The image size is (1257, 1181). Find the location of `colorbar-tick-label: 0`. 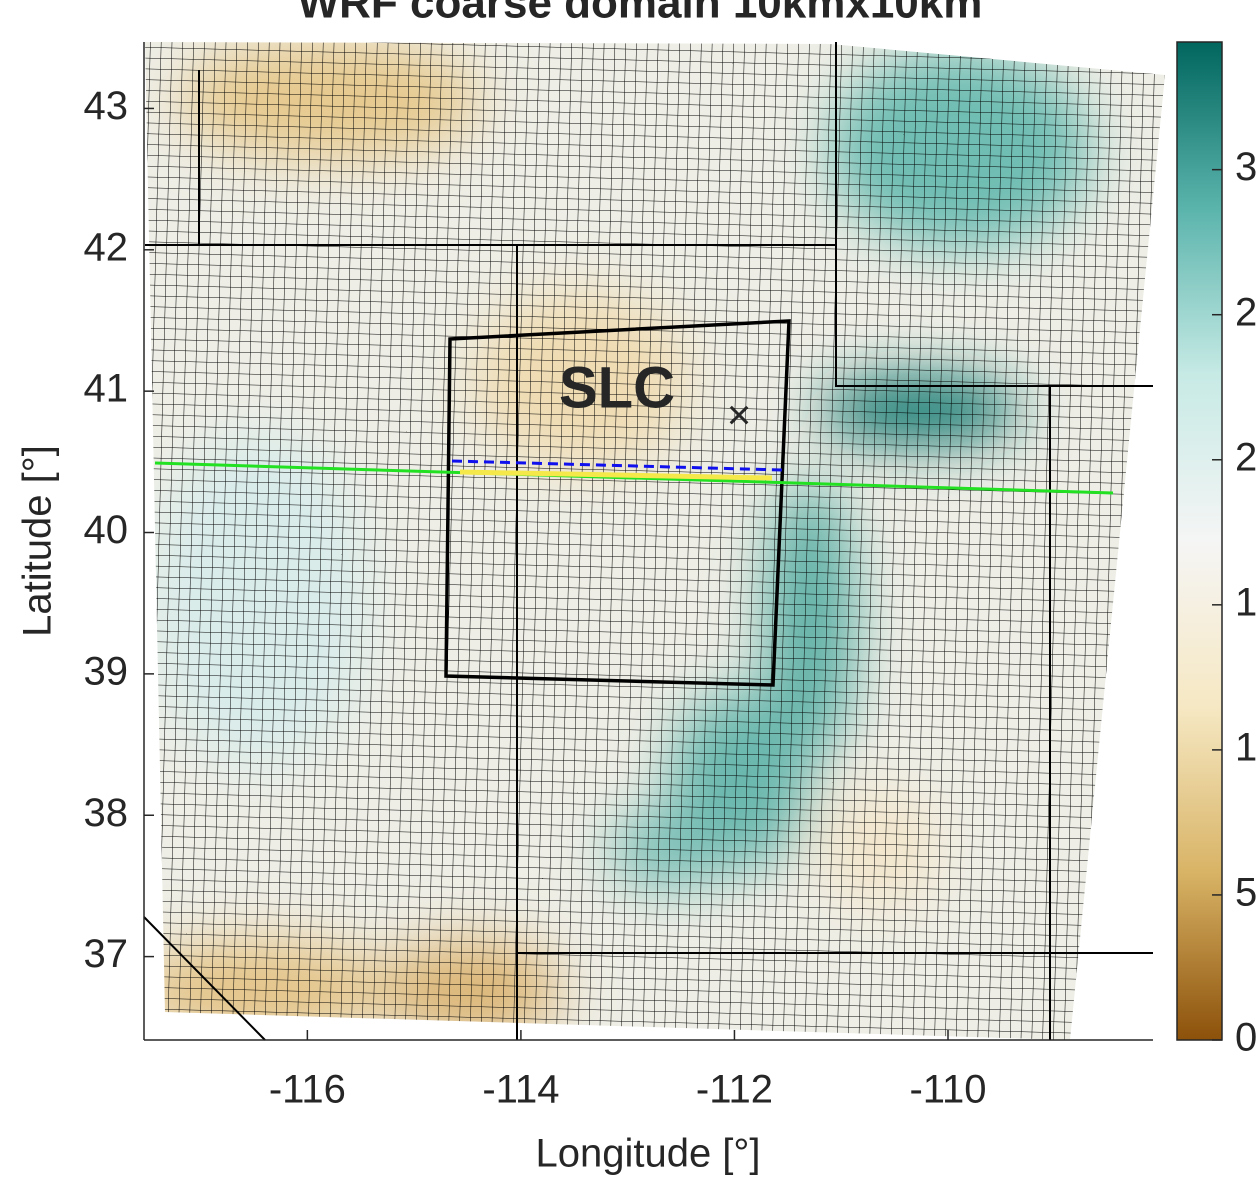

colorbar-tick-label: 0 is located at coordinates (1246, 1038).